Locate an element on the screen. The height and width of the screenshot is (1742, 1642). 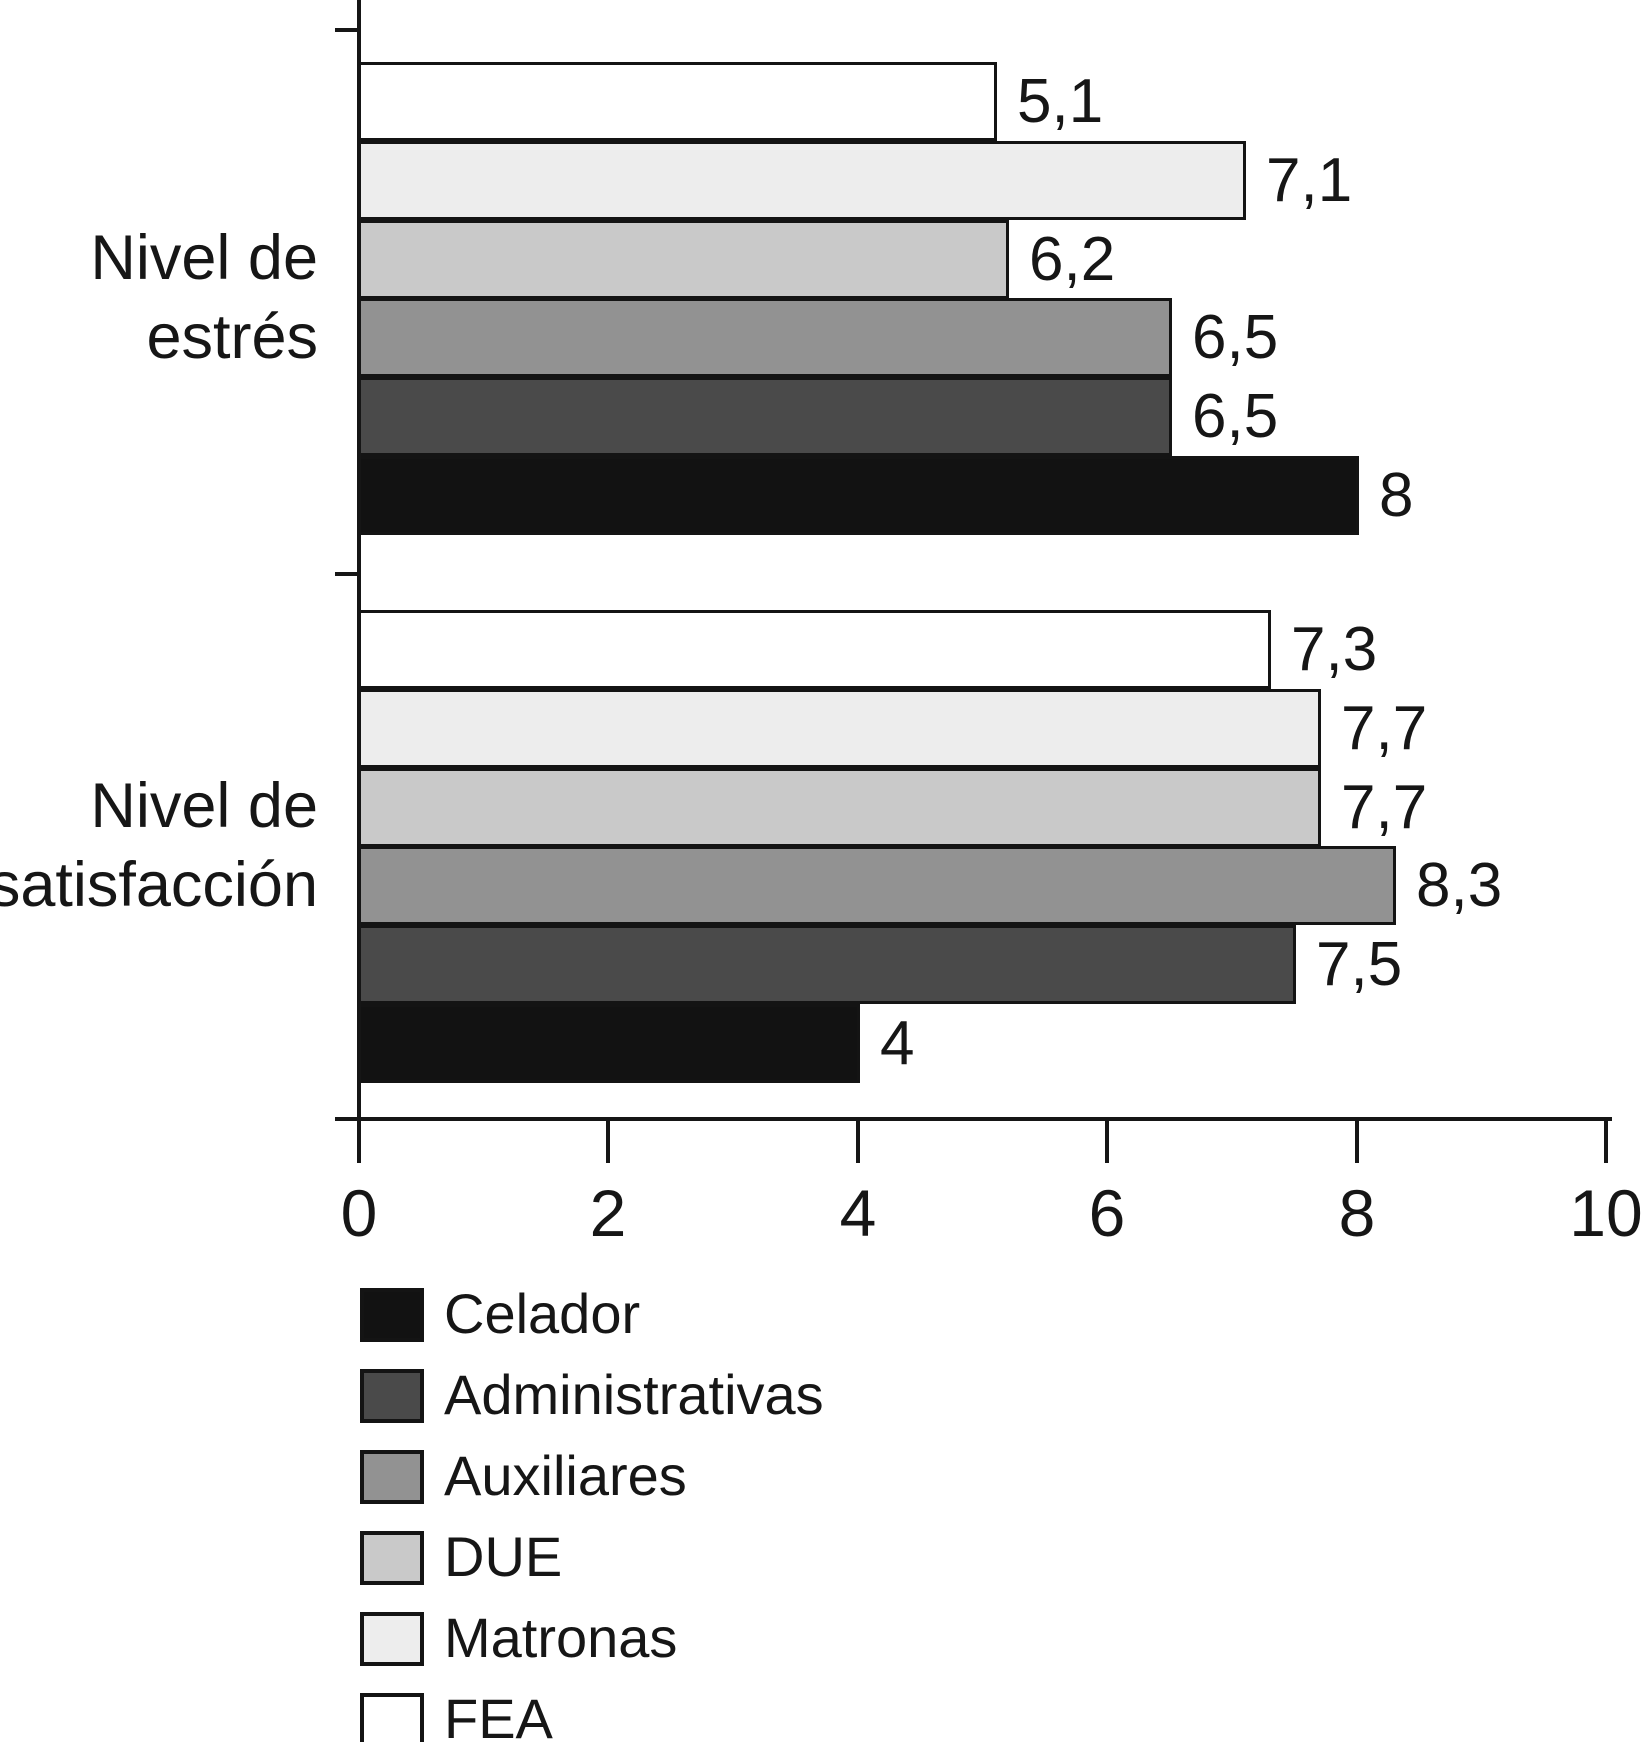
category-label: Nivel de estrés is located at coordinates (204, 298).